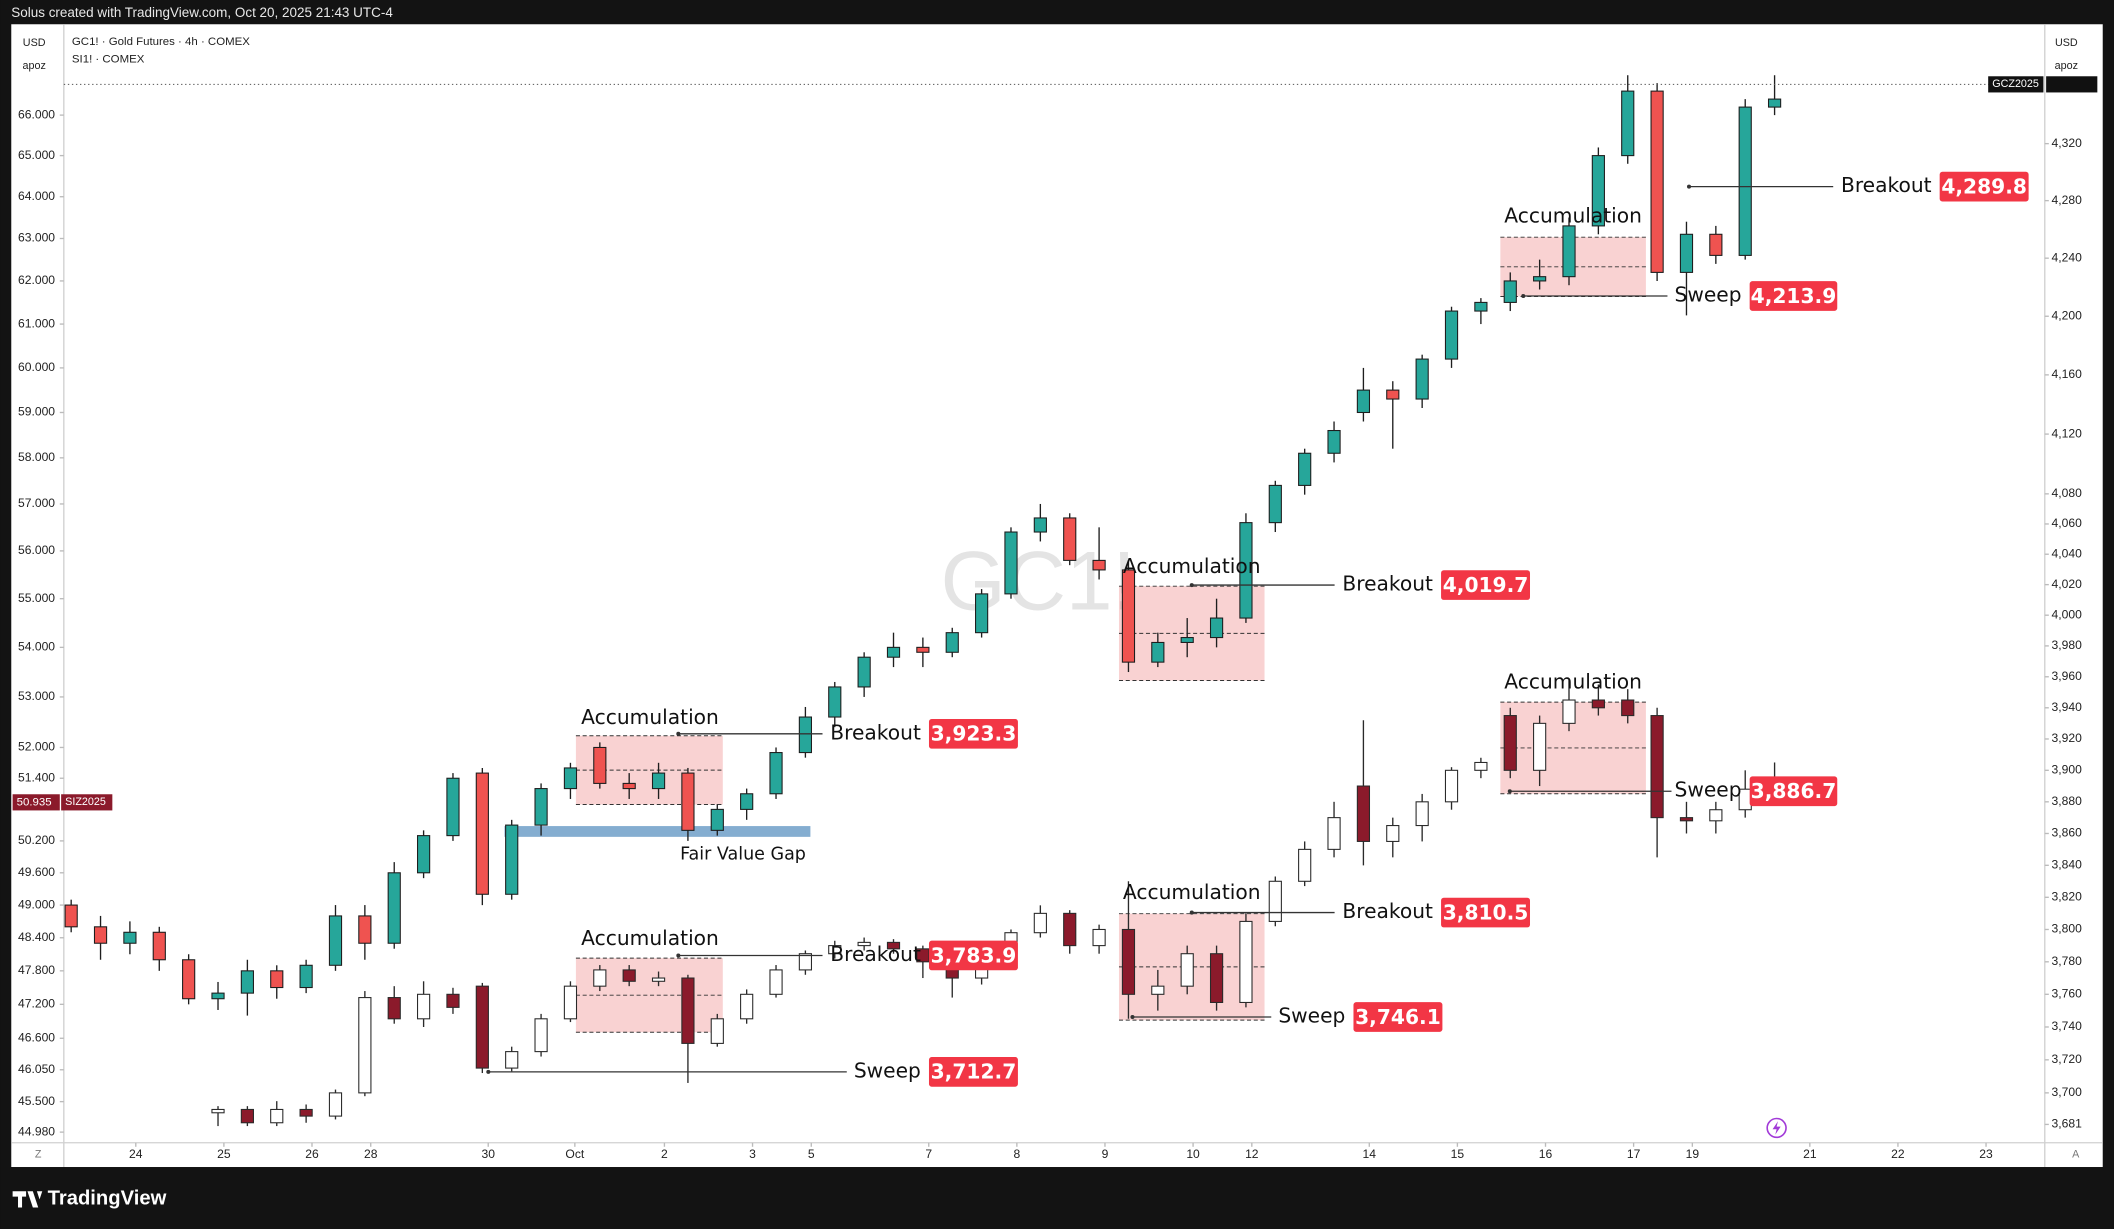 The width and height of the screenshot is (2114, 1229). I want to click on y-tick-label: 48.400, so click(36, 937).